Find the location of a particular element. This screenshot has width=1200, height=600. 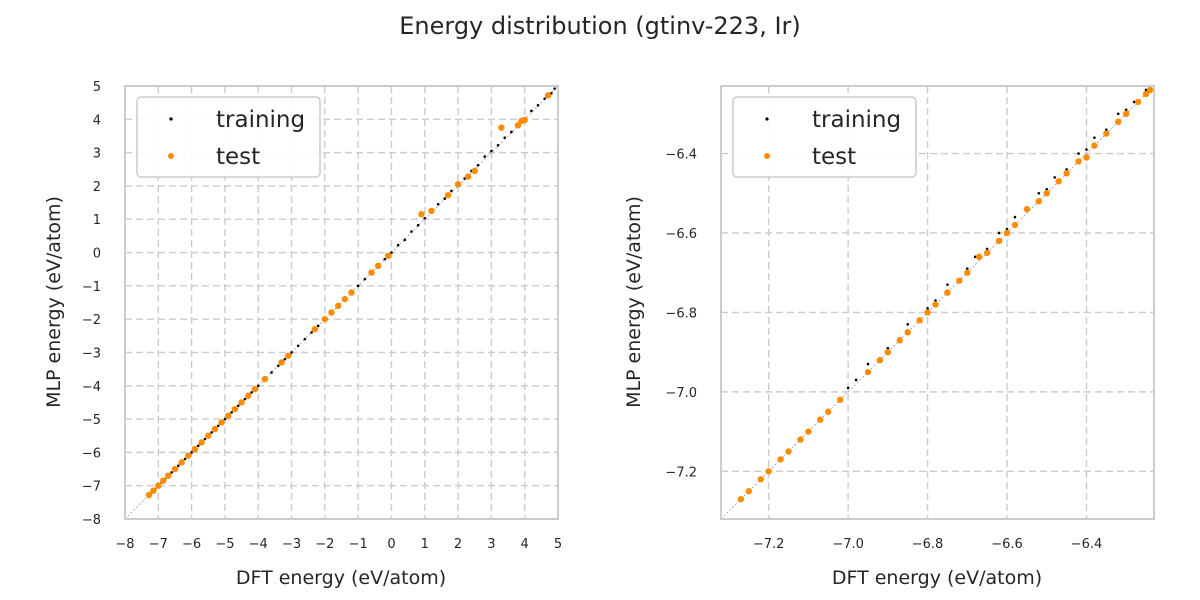

left-x-tick-label: −6 is located at coordinates (191, 544).